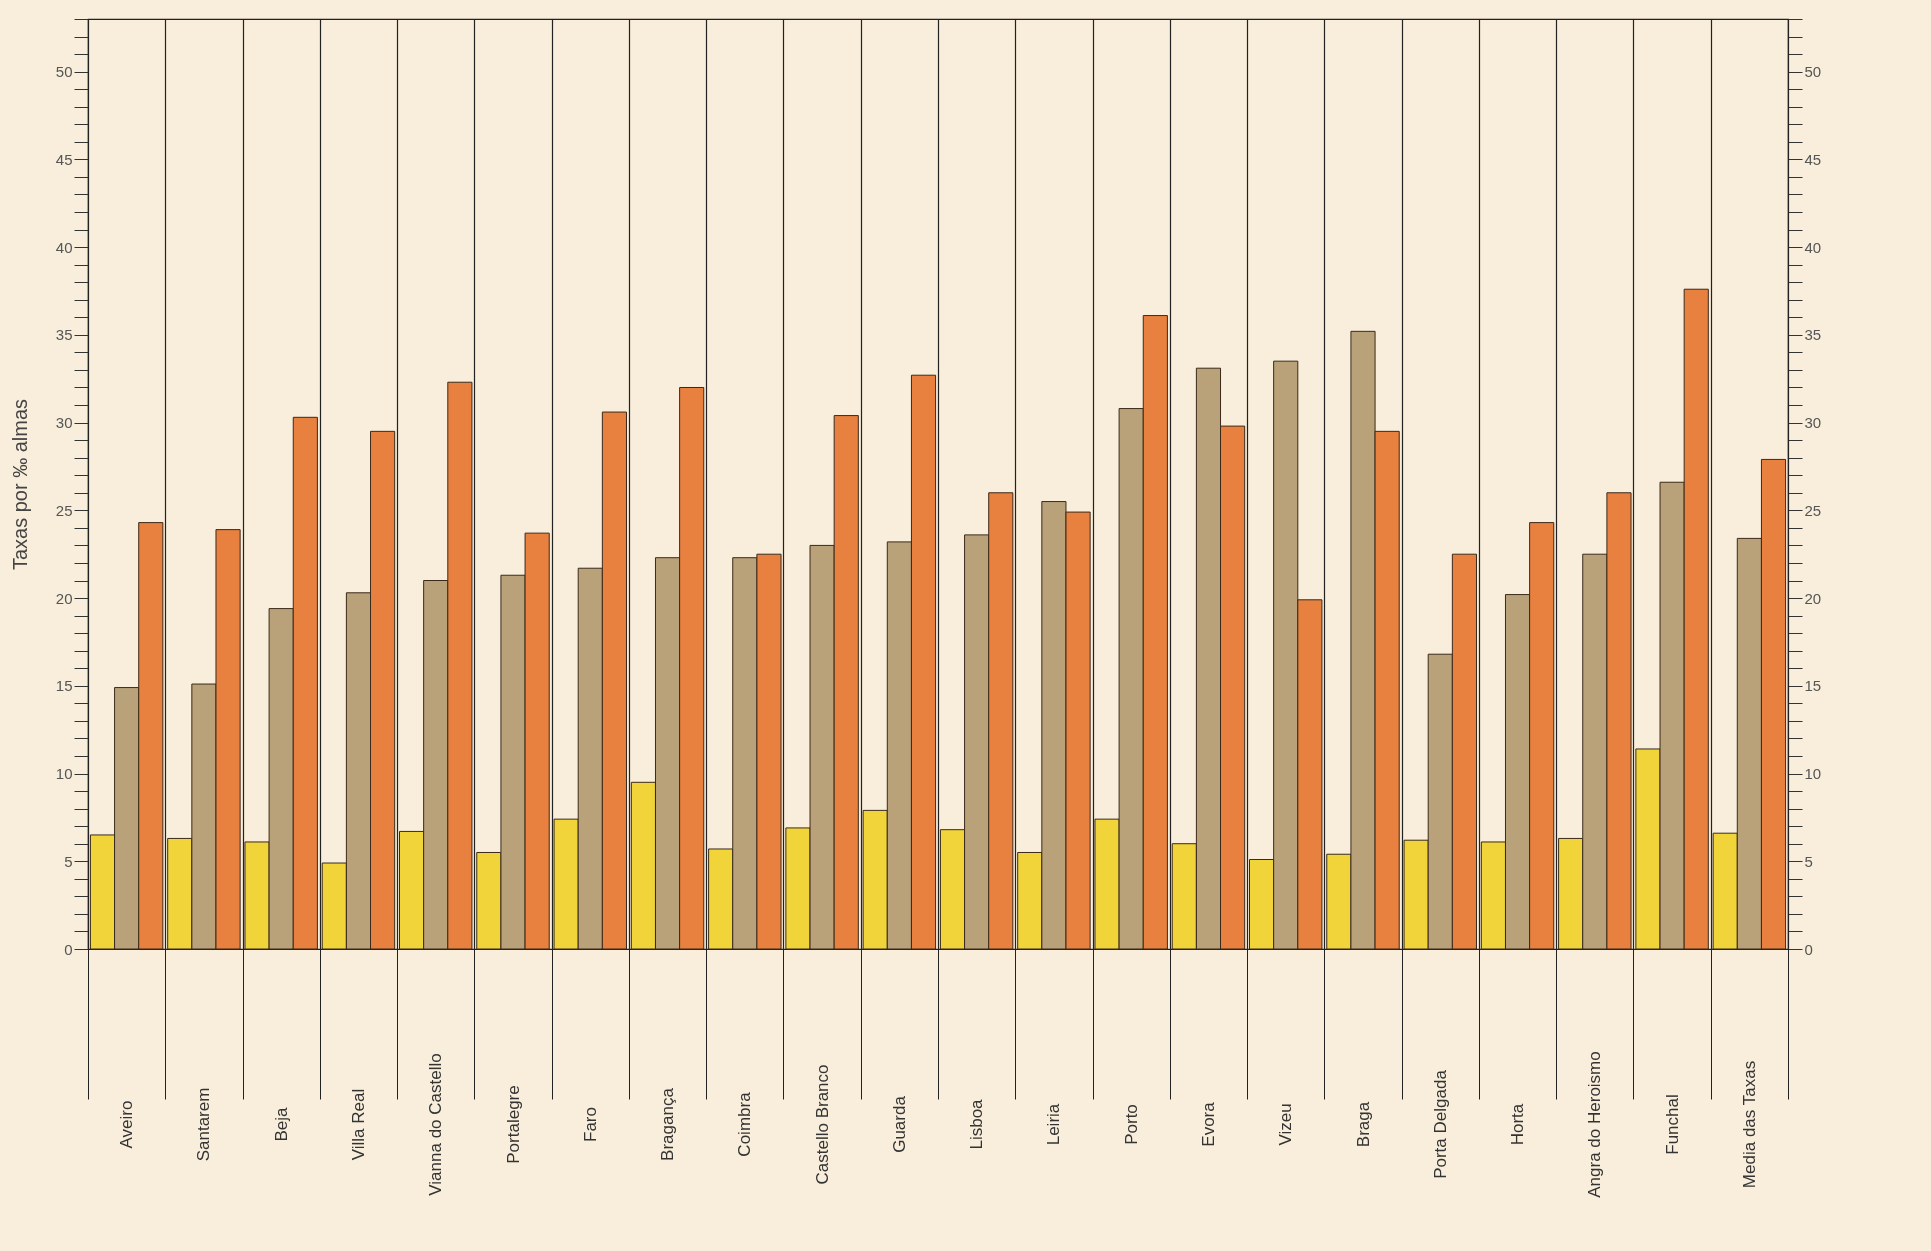 The width and height of the screenshot is (1931, 1251). What do you see at coordinates (281, 1124) in the screenshot?
I see `x-tick-label: Beja` at bounding box center [281, 1124].